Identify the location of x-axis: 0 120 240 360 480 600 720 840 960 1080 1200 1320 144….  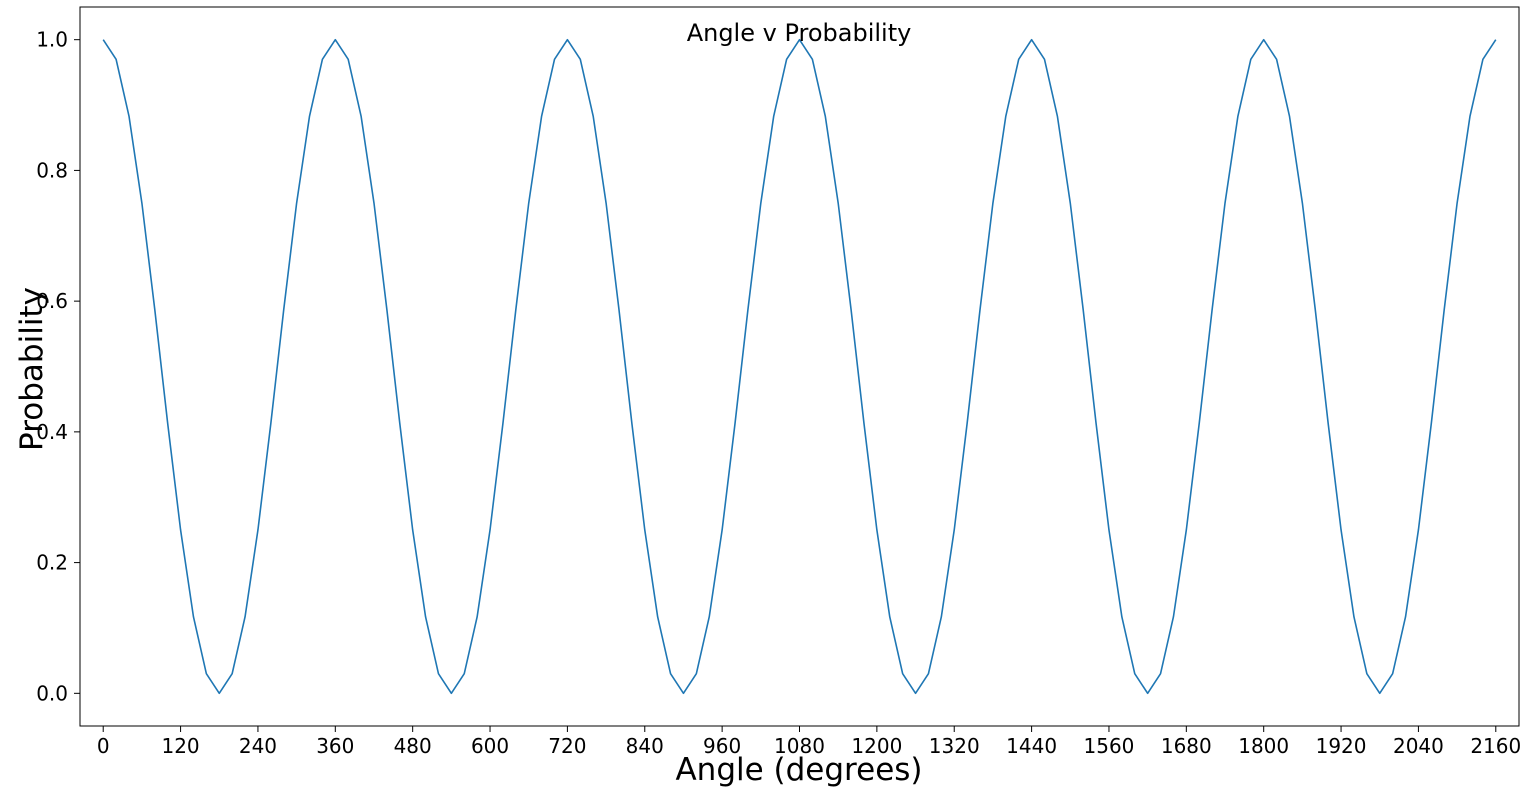
(809, 742).